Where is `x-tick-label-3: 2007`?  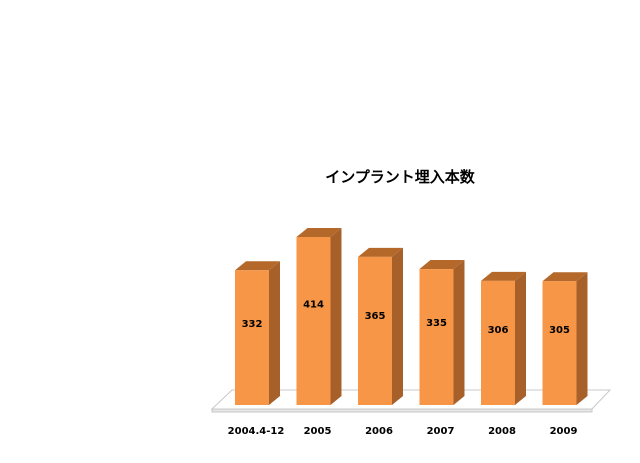
x-tick-label-3: 2007 is located at coordinates (441, 431).